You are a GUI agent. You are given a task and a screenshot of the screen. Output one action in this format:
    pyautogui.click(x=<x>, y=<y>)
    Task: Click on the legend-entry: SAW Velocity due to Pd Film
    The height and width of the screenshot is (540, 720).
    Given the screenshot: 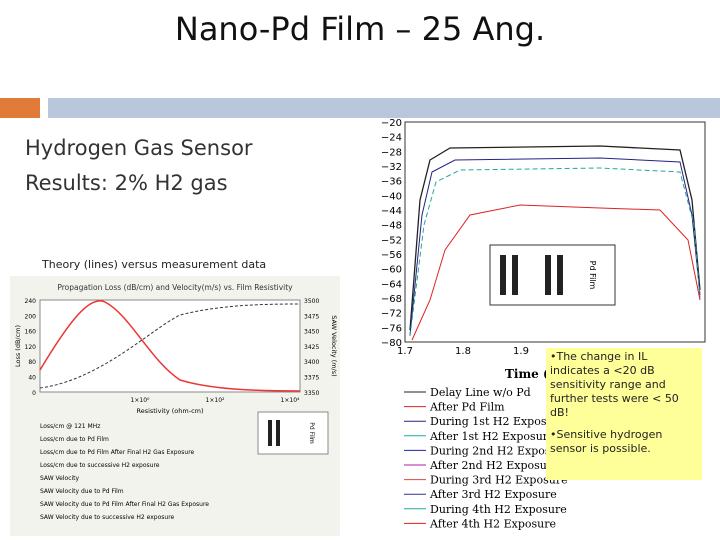 What is the action you would take?
    pyautogui.click(x=82, y=491)
    